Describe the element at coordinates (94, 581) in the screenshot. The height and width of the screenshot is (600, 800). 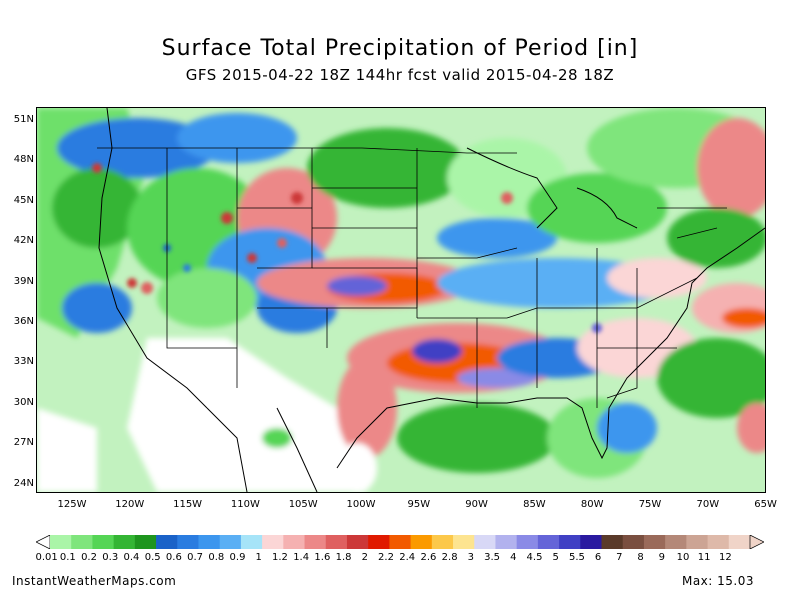
I see `source-credit: InstantWeatherMaps.com` at that location.